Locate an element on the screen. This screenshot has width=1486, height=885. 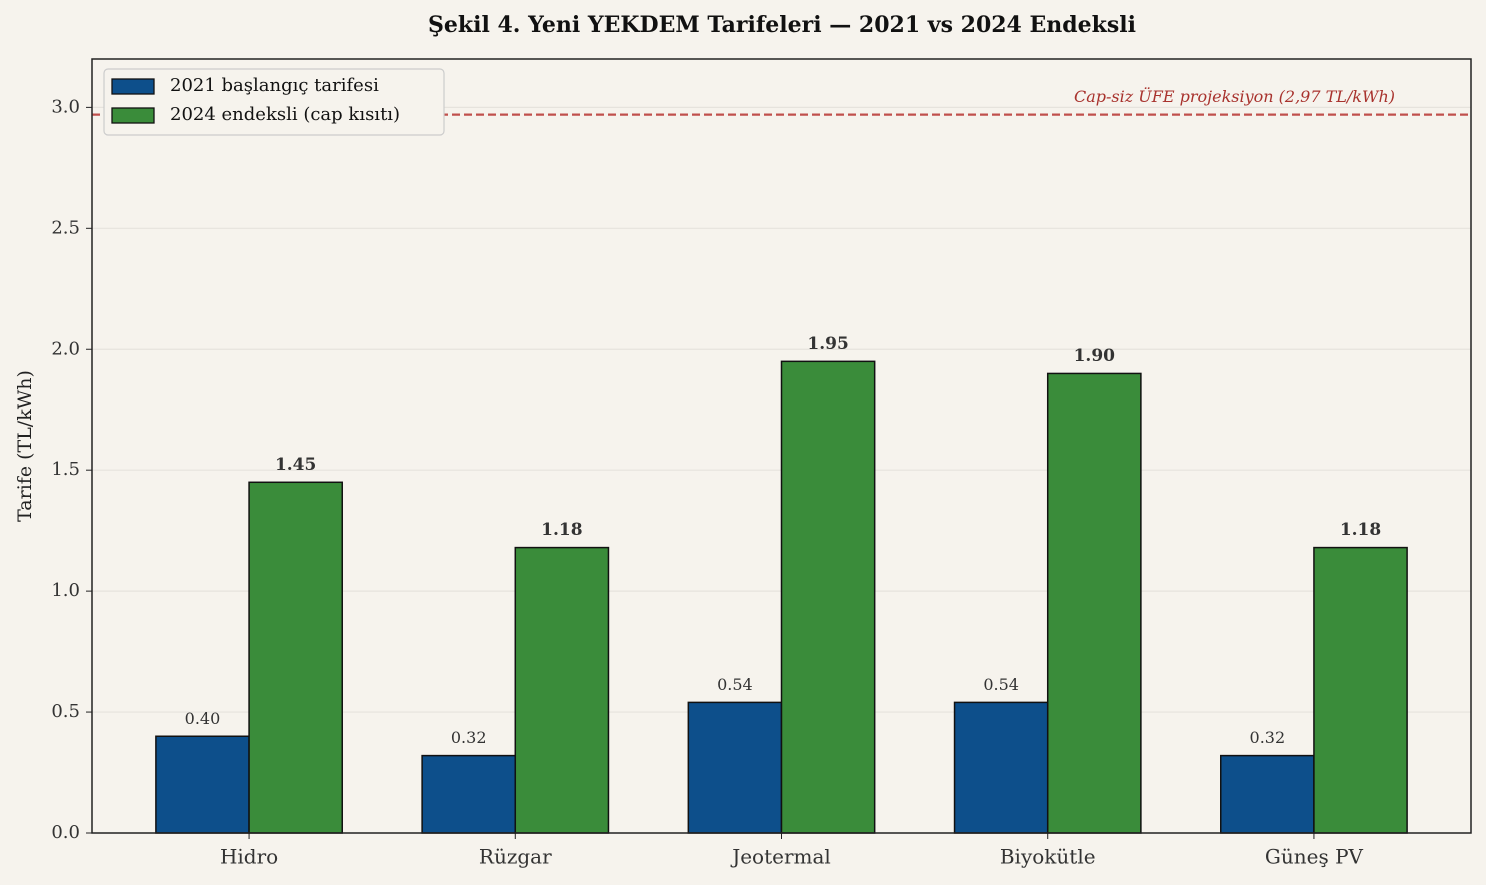
y-tick-label: 2.5 is located at coordinates (65, 227).